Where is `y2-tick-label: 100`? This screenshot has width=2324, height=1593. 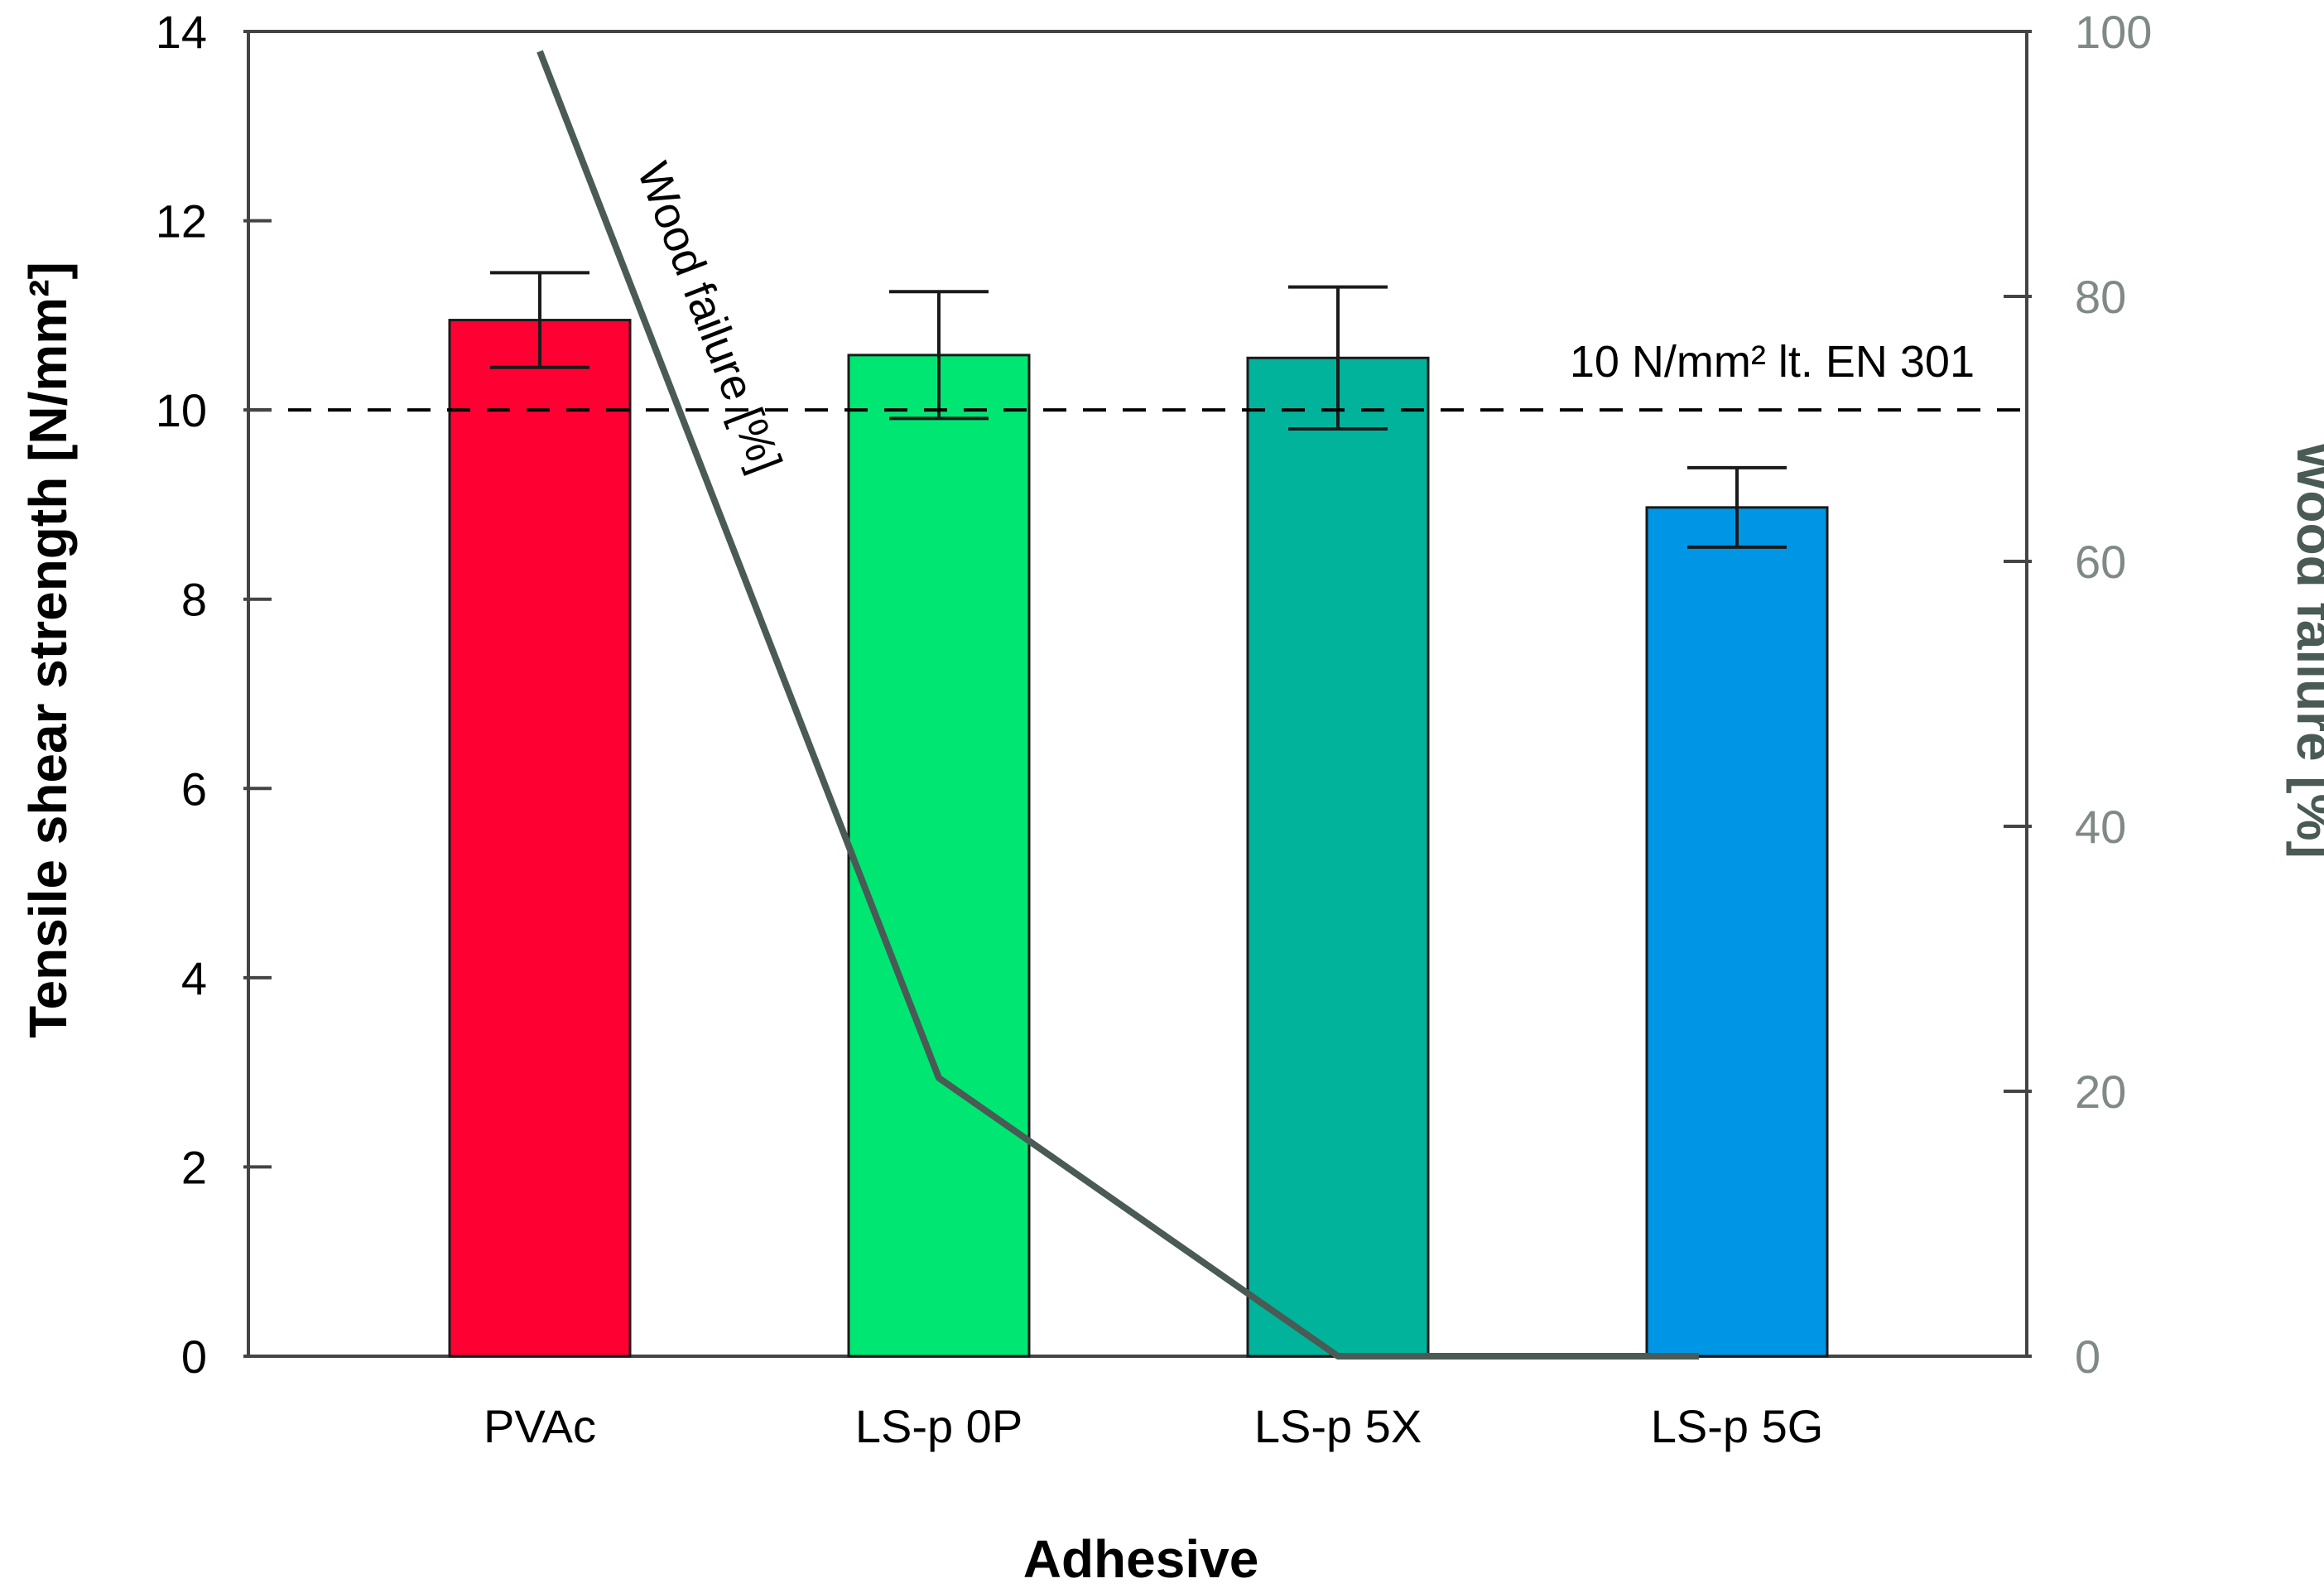 y2-tick-label: 100 is located at coordinates (2113, 32).